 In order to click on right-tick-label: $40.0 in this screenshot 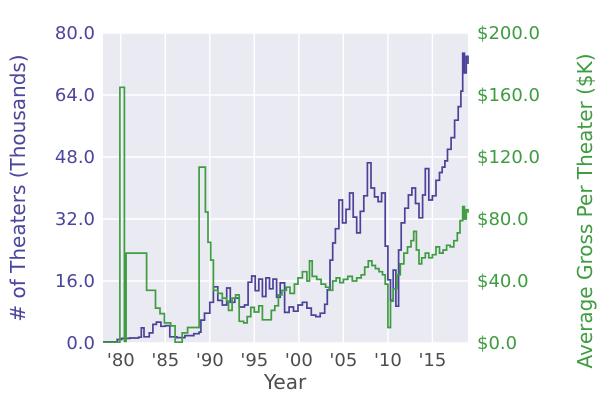, I will do `click(503, 281)`.